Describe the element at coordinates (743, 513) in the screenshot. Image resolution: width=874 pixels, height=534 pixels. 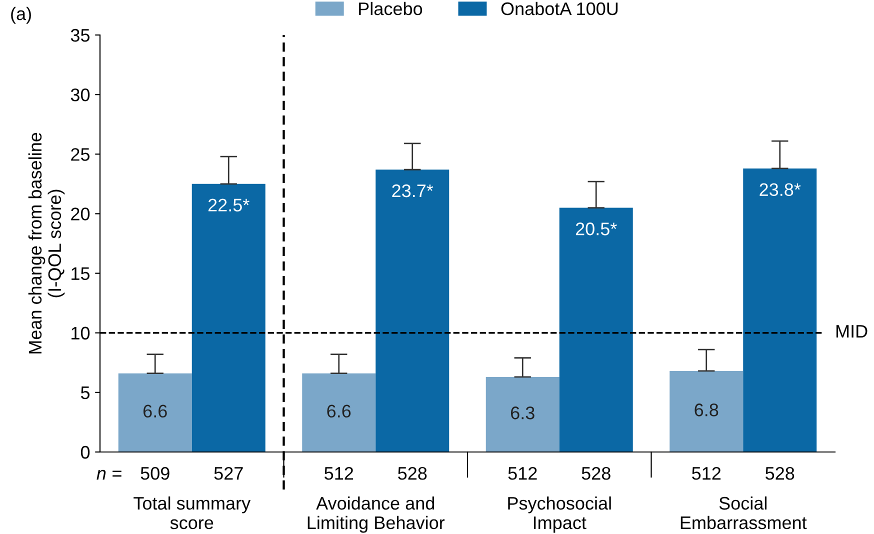
I see `x-tick-label: Social Embarrassment` at that location.